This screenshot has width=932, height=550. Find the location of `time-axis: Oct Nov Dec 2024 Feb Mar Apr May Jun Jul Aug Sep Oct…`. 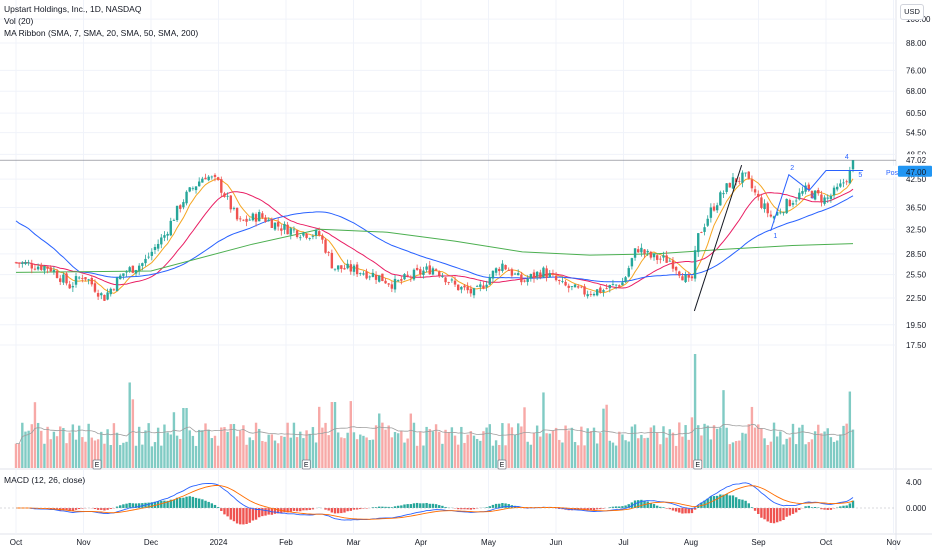

time-axis: Oct Nov Dec 2024 Feb Mar Apr May Jun Jul Aug Sep Oct… is located at coordinates (455, 542).